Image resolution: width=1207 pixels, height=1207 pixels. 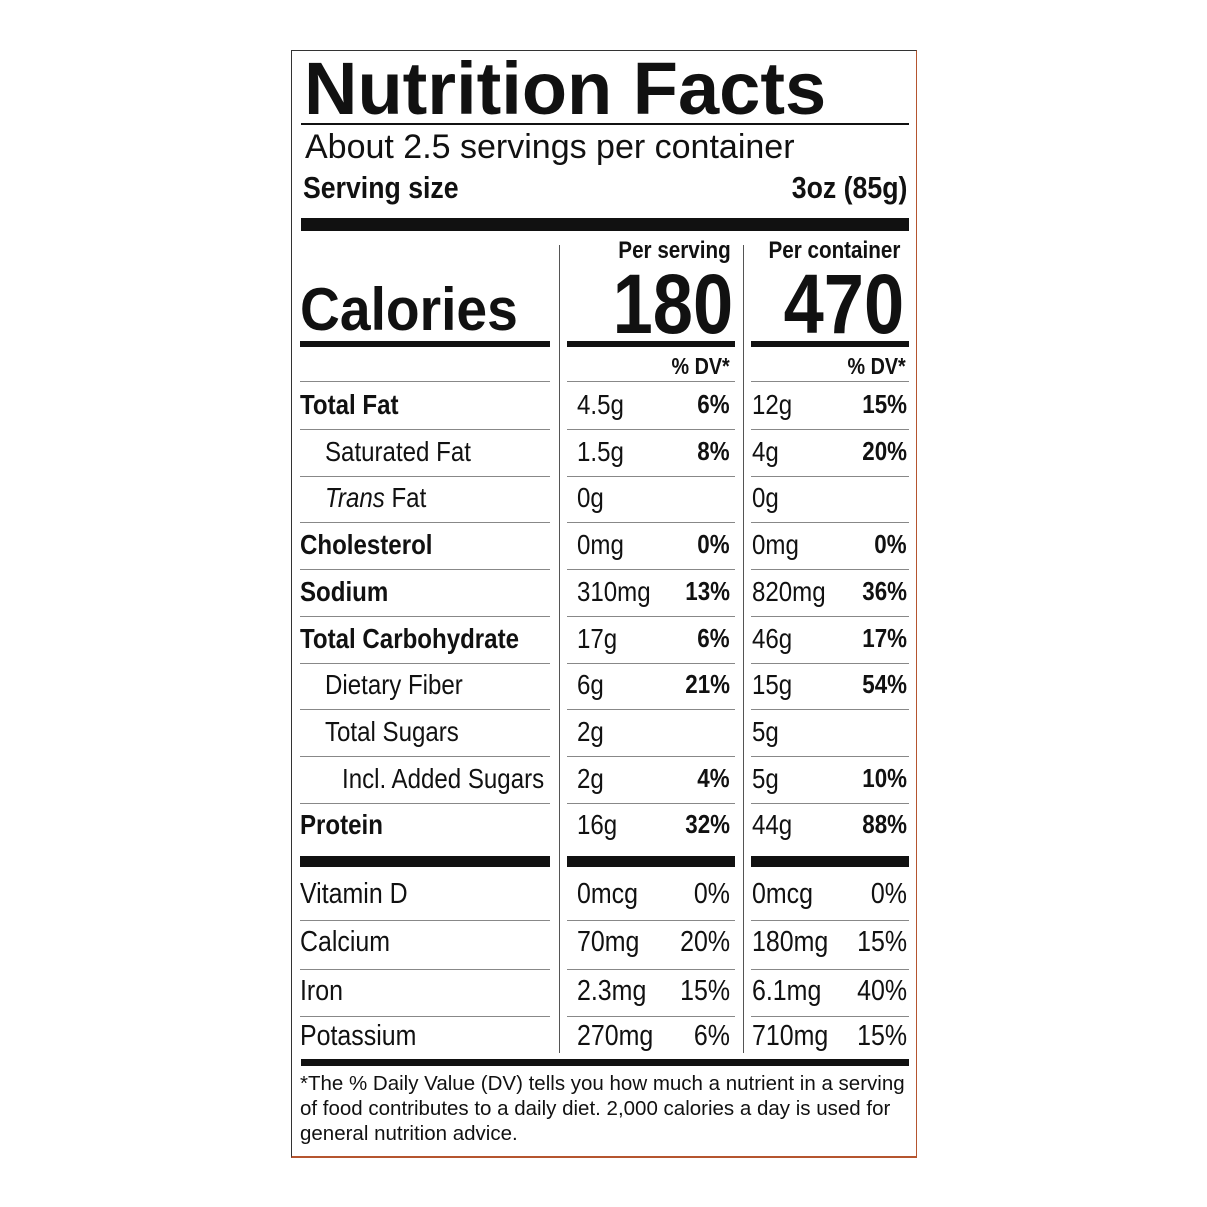 What do you see at coordinates (772, 825) in the screenshot?
I see `amount: 44g` at bounding box center [772, 825].